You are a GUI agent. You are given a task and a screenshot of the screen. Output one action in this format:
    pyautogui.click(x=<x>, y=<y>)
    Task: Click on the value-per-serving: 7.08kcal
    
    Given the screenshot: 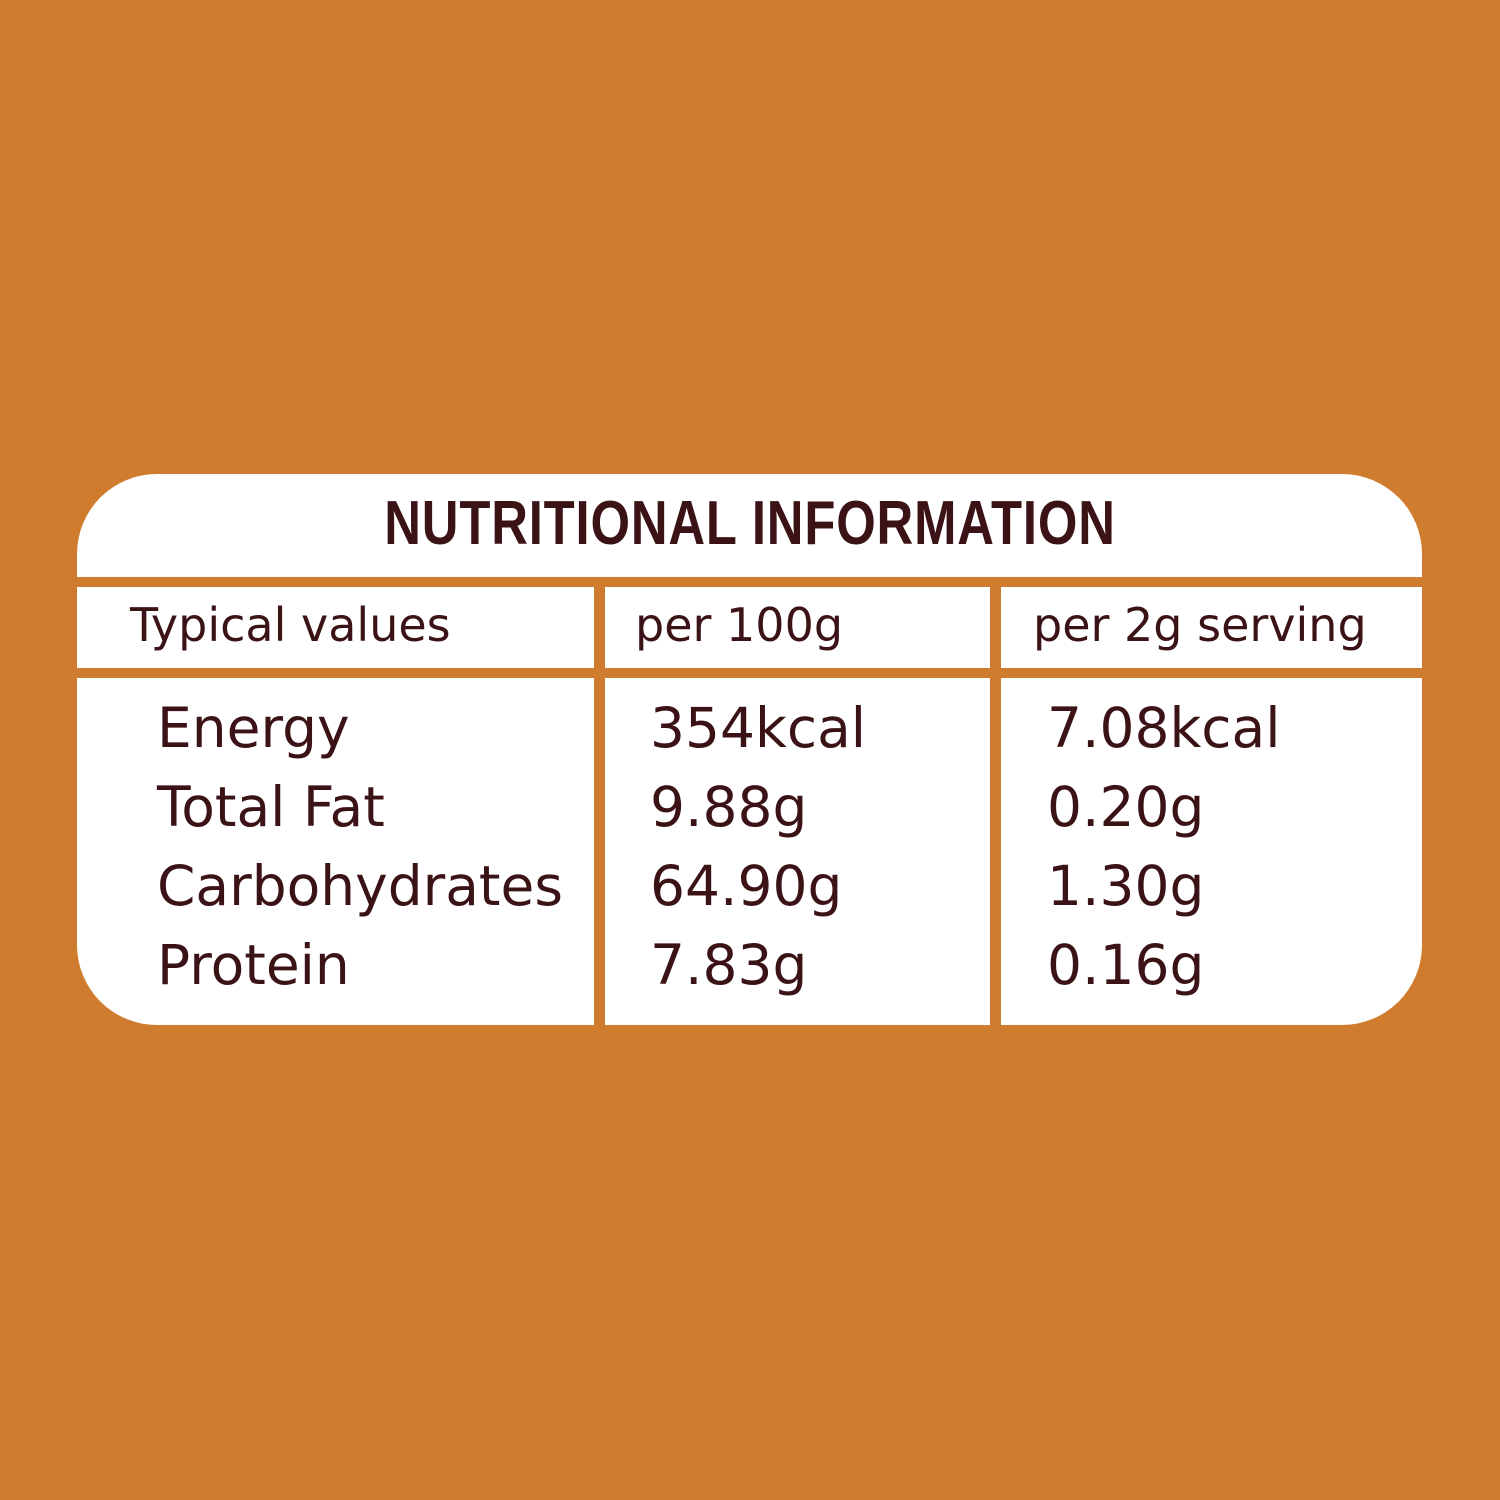 What is the action you would take?
    pyautogui.click(x=1164, y=728)
    